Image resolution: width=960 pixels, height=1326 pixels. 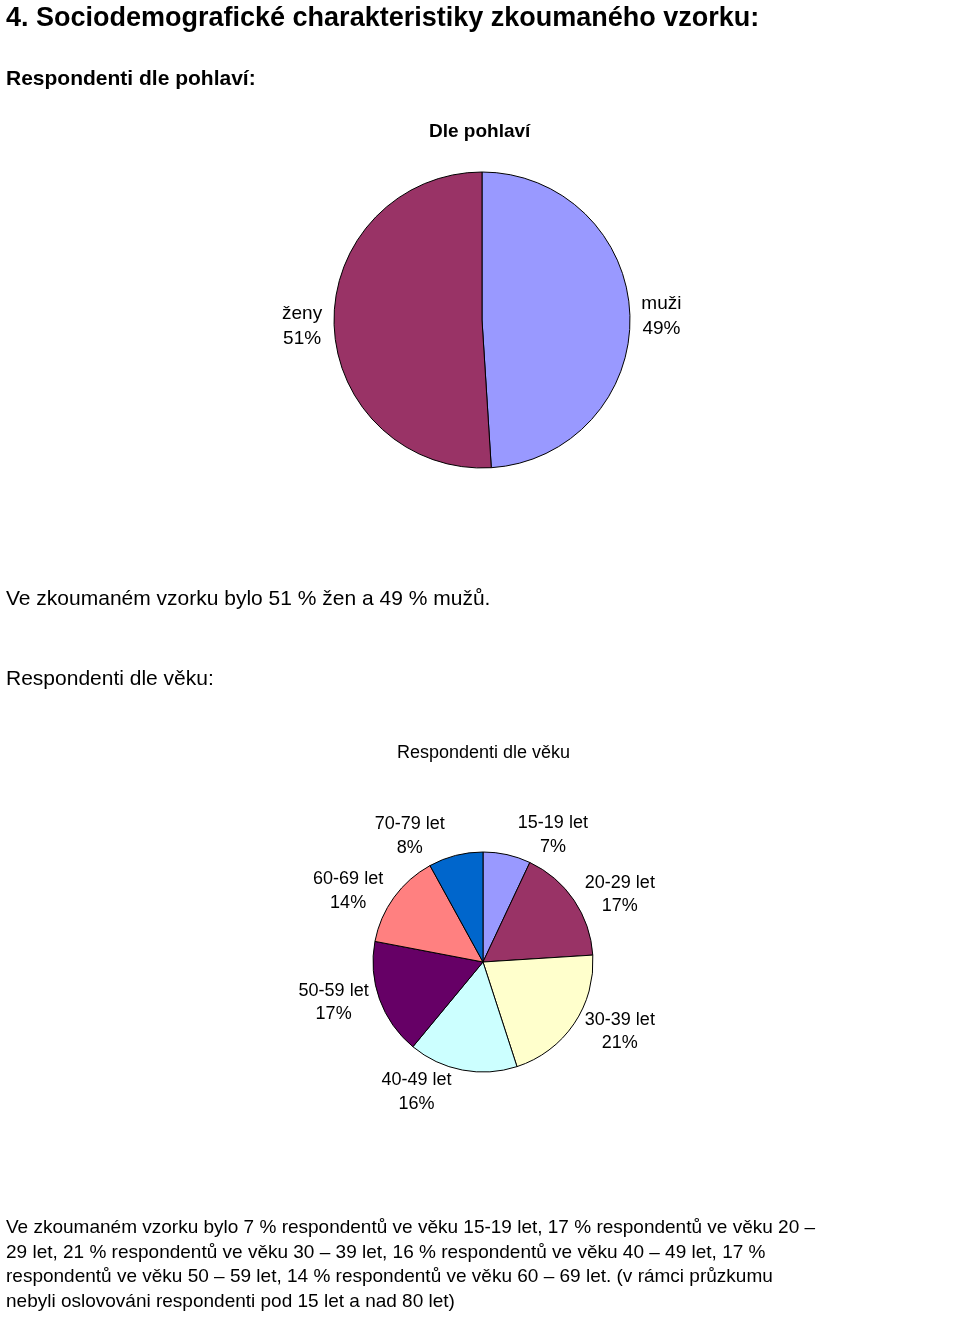 I want to click on data-label: 8%, so click(x=409, y=846).